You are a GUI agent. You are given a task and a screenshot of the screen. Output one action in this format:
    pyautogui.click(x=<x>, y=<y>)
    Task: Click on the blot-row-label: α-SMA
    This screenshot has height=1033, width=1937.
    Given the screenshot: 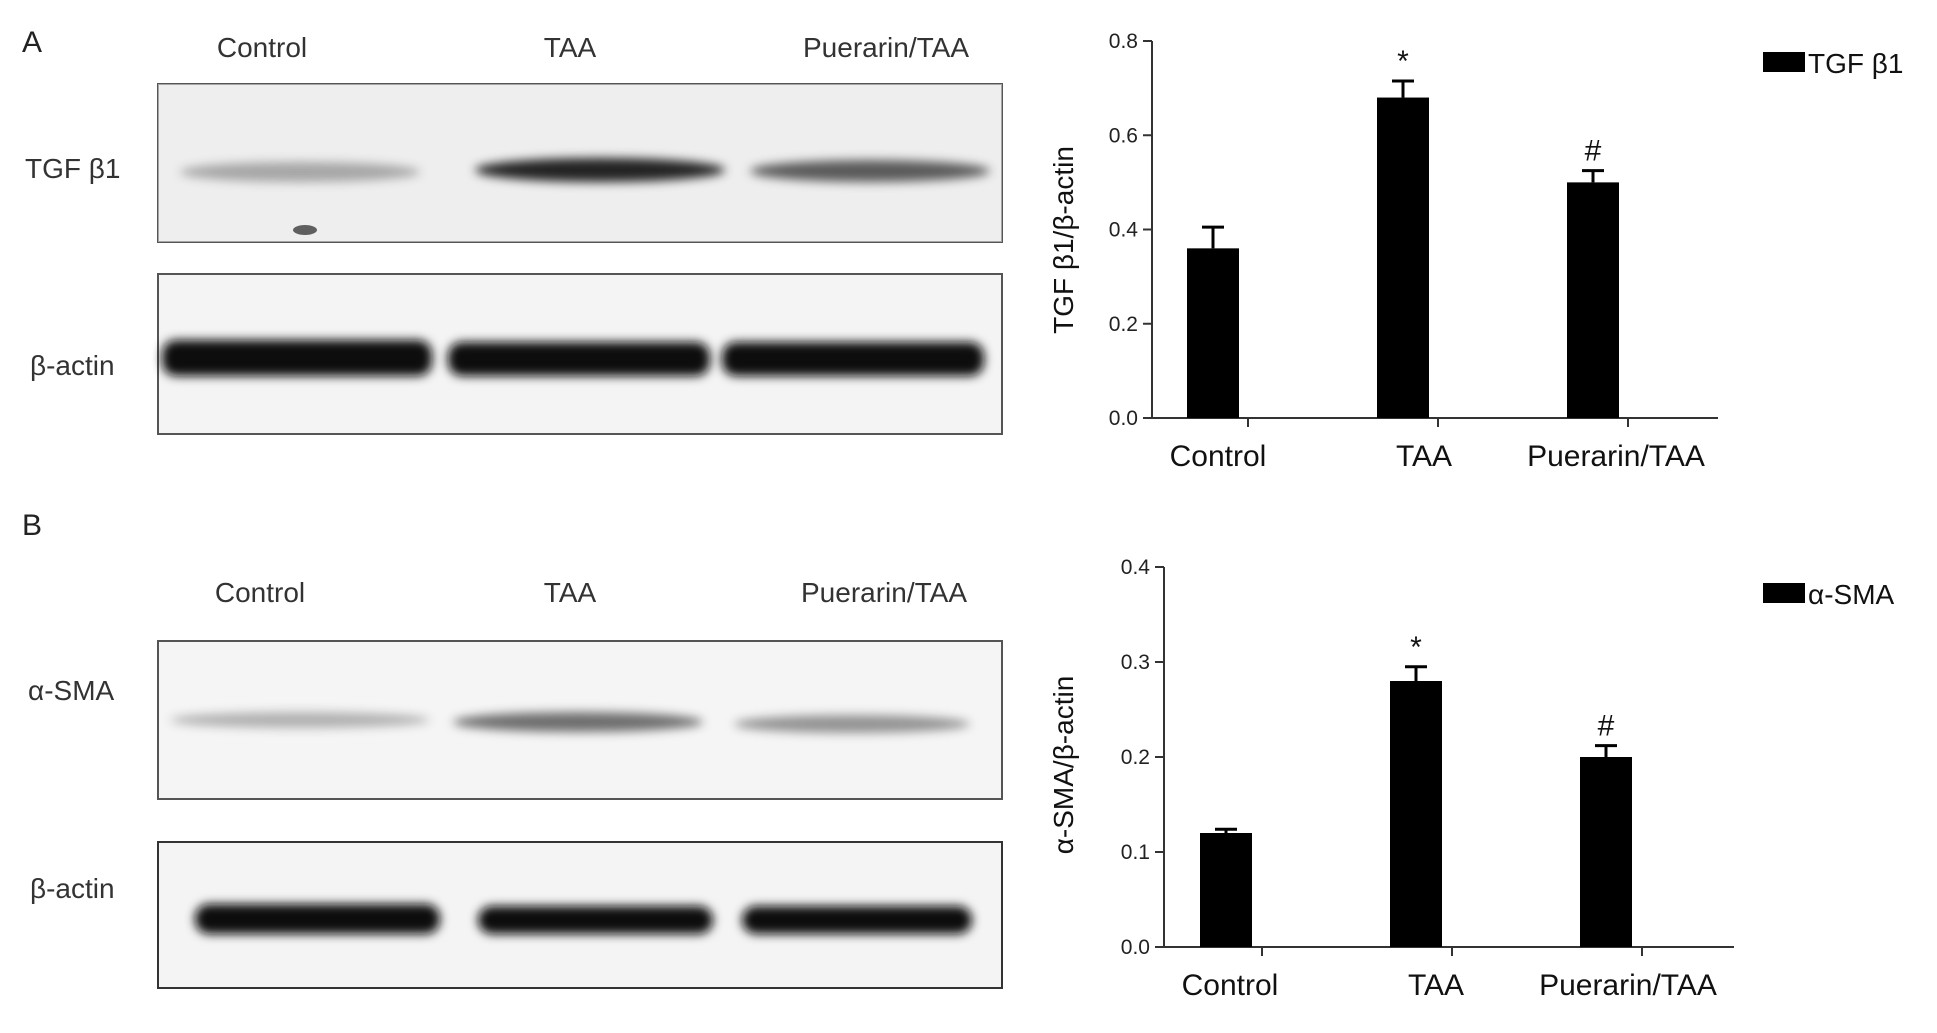 What is the action you would take?
    pyautogui.click(x=71, y=690)
    